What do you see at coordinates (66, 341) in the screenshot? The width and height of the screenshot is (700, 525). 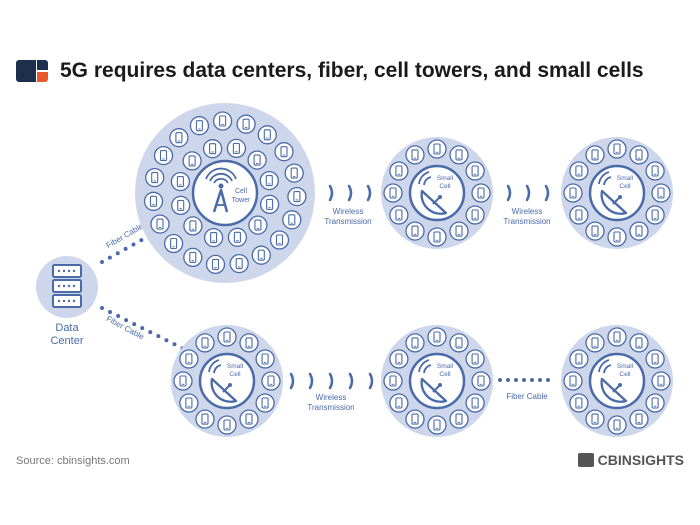 I see `data-center-label-2: Center` at bounding box center [66, 341].